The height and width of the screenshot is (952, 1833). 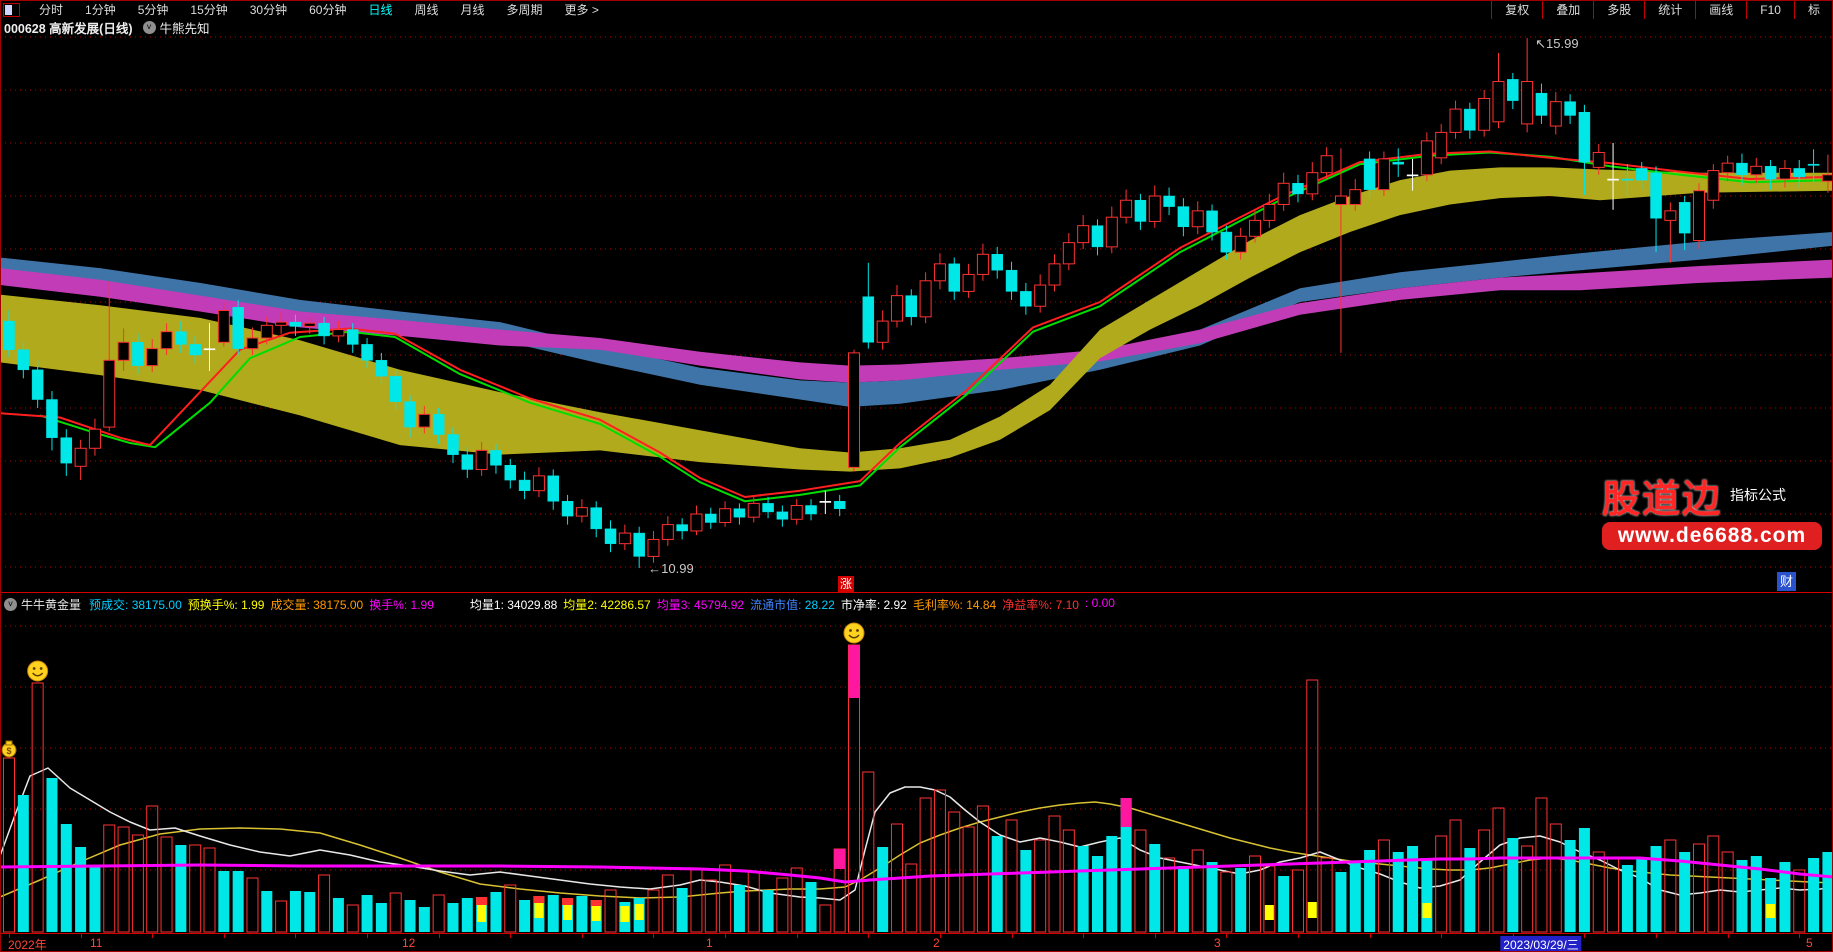 What do you see at coordinates (426, 10) in the screenshot?
I see `menu-item-周线: 周线` at bounding box center [426, 10].